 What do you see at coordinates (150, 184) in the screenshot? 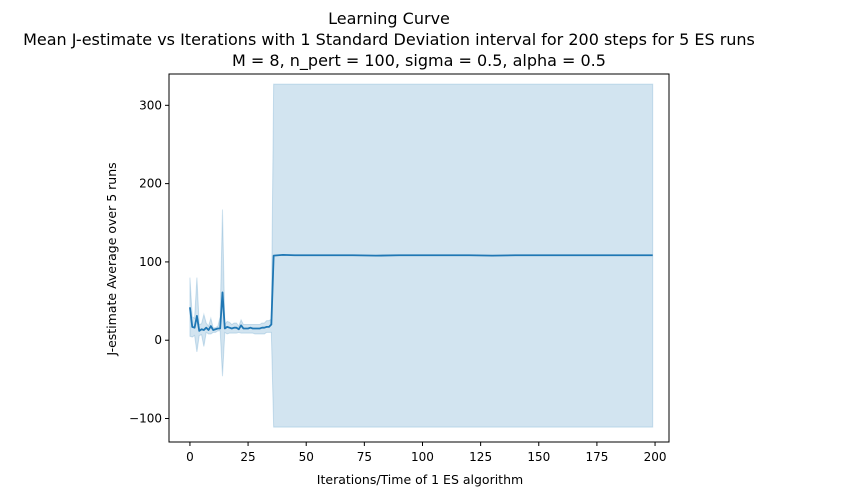
I see `y-tick-label: 200` at bounding box center [150, 184].